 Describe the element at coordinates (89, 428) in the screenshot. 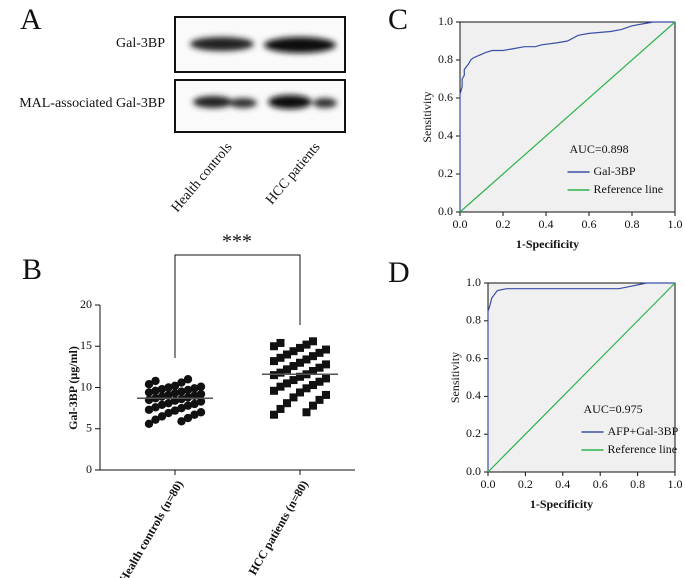

I see `y-tick-label: 5` at that location.